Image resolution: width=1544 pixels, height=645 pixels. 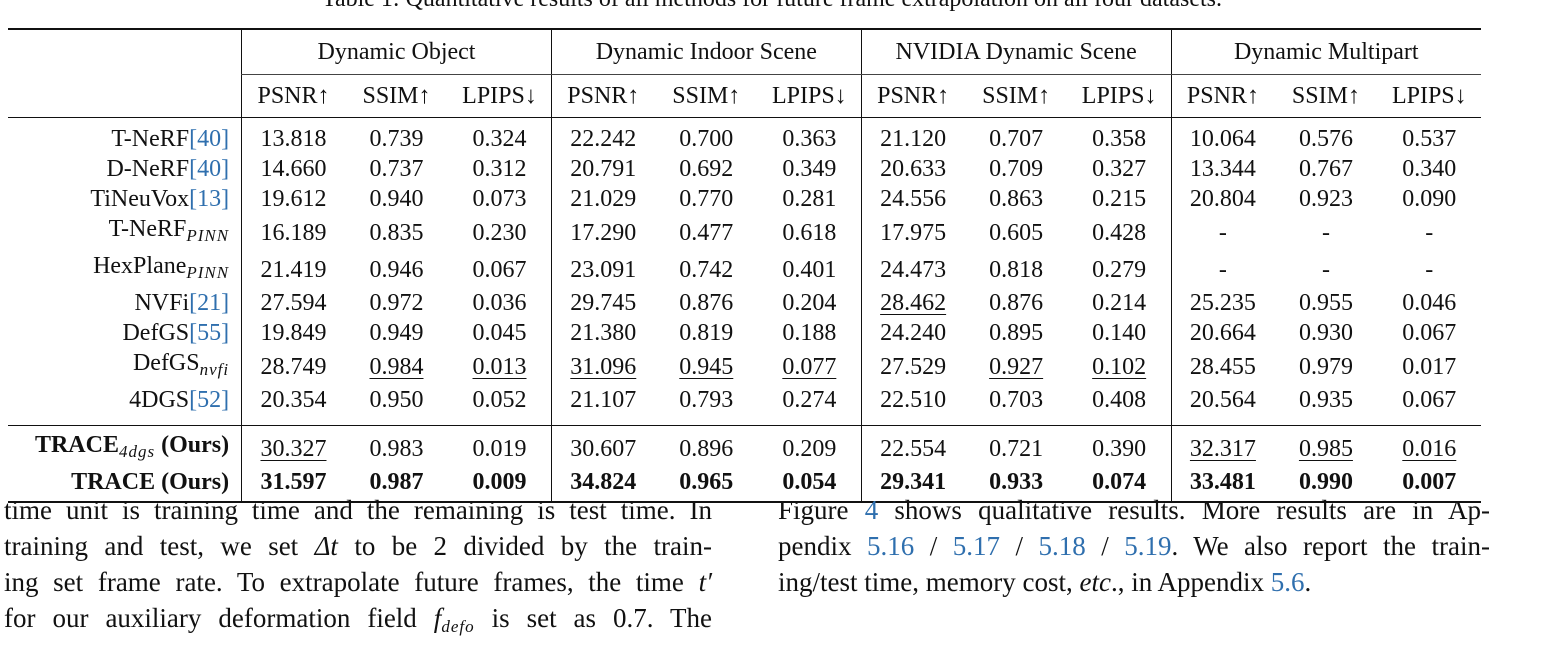 What do you see at coordinates (1429, 485) in the screenshot?
I see `table-cell: 0.007` at bounding box center [1429, 485].